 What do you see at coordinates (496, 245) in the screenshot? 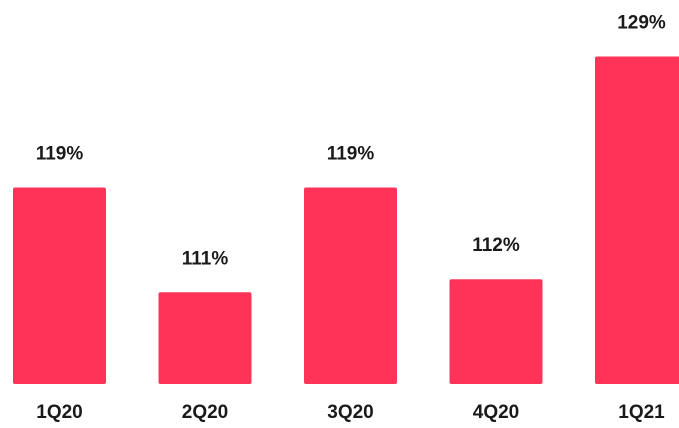
I see `data-label-4q20: 112%` at bounding box center [496, 245].